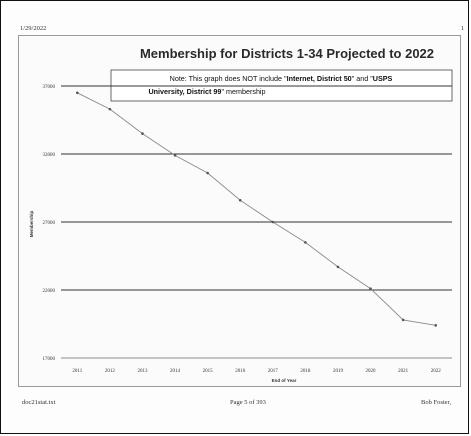  Describe the element at coordinates (33, 28) in the screenshot. I see `header-date: 1/29/2022` at that location.